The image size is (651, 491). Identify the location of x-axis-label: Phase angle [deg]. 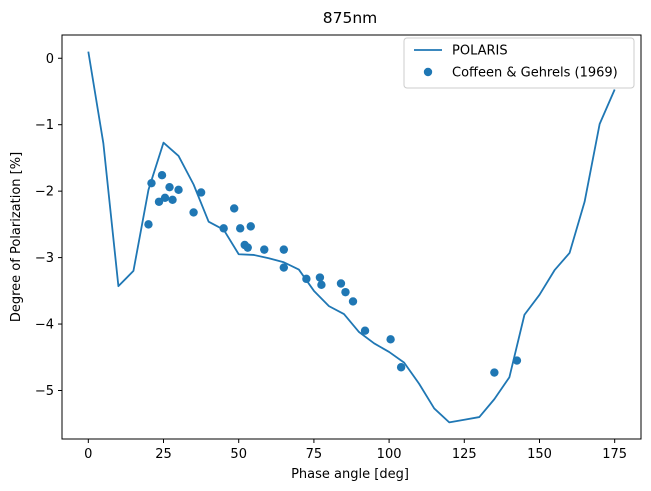
(350, 474).